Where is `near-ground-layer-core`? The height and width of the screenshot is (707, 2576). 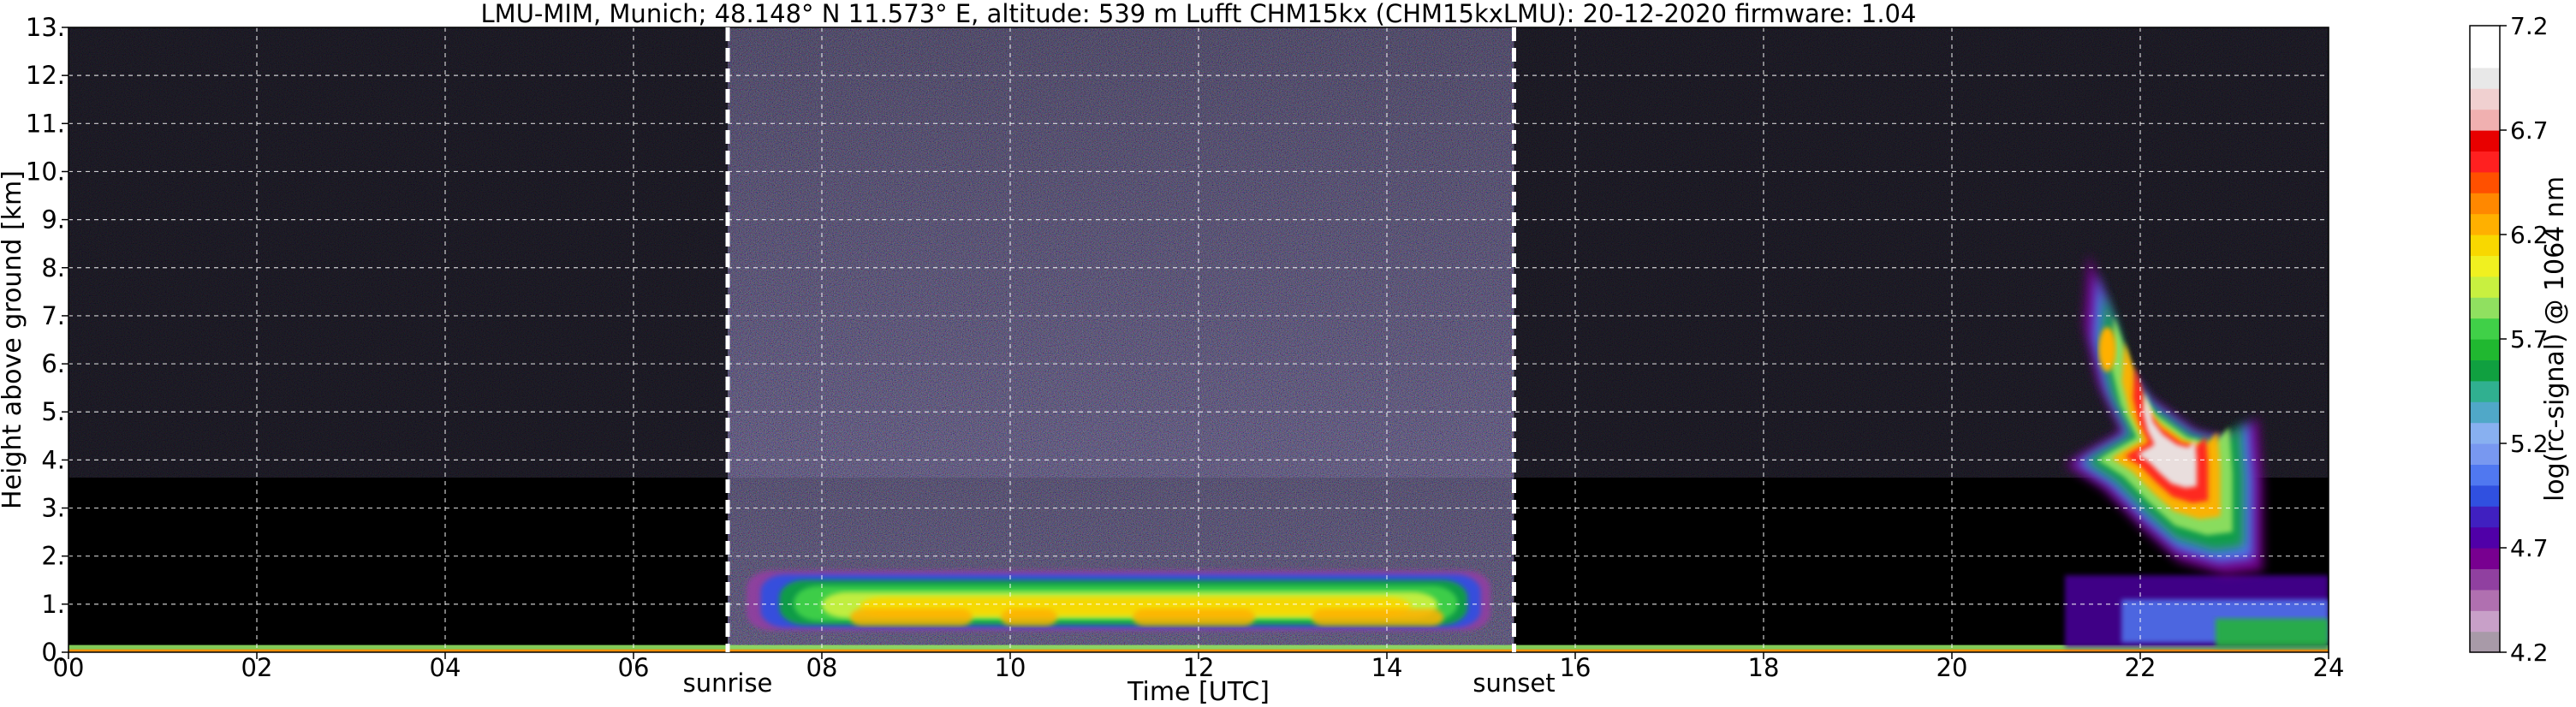 near-ground-layer-core is located at coordinates (1198, 650).